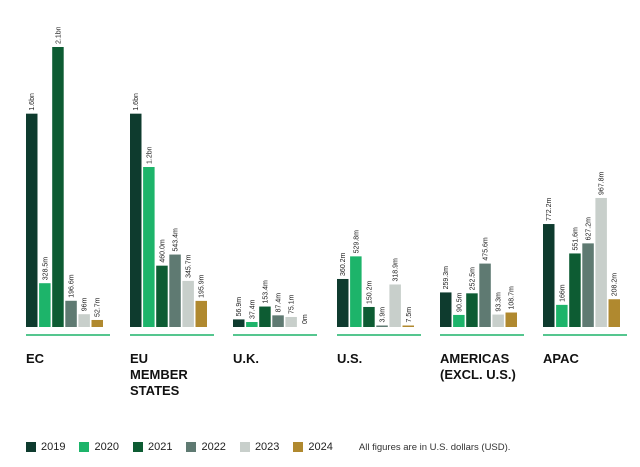  I want to click on bar-value-label: 345.7m, so click(189, 266).